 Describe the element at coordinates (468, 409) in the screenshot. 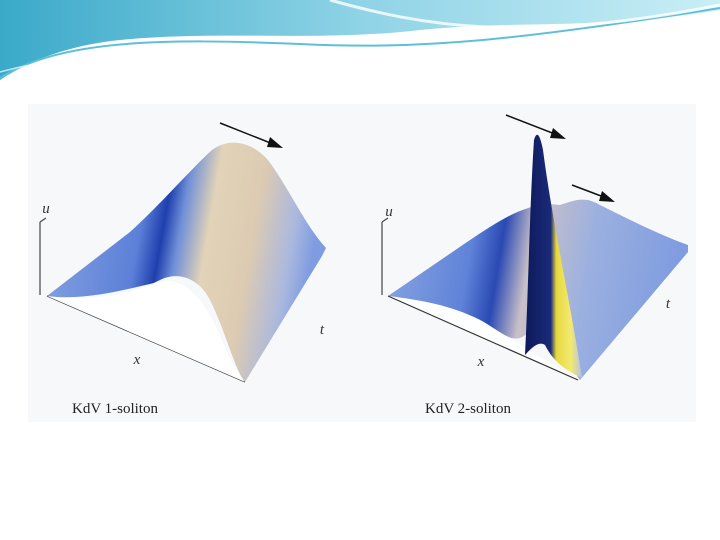

I see `caption: KdV 2-soliton` at that location.